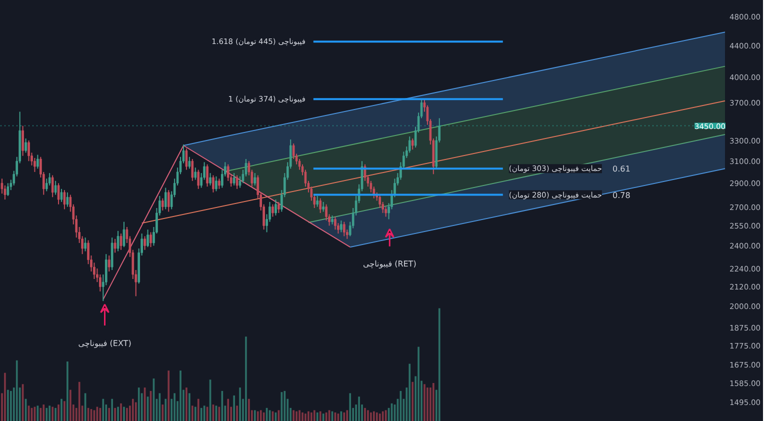 This screenshot has height=421, width=768. What do you see at coordinates (621, 195) in the screenshot?
I see `annotation: 0.78` at bounding box center [621, 195].